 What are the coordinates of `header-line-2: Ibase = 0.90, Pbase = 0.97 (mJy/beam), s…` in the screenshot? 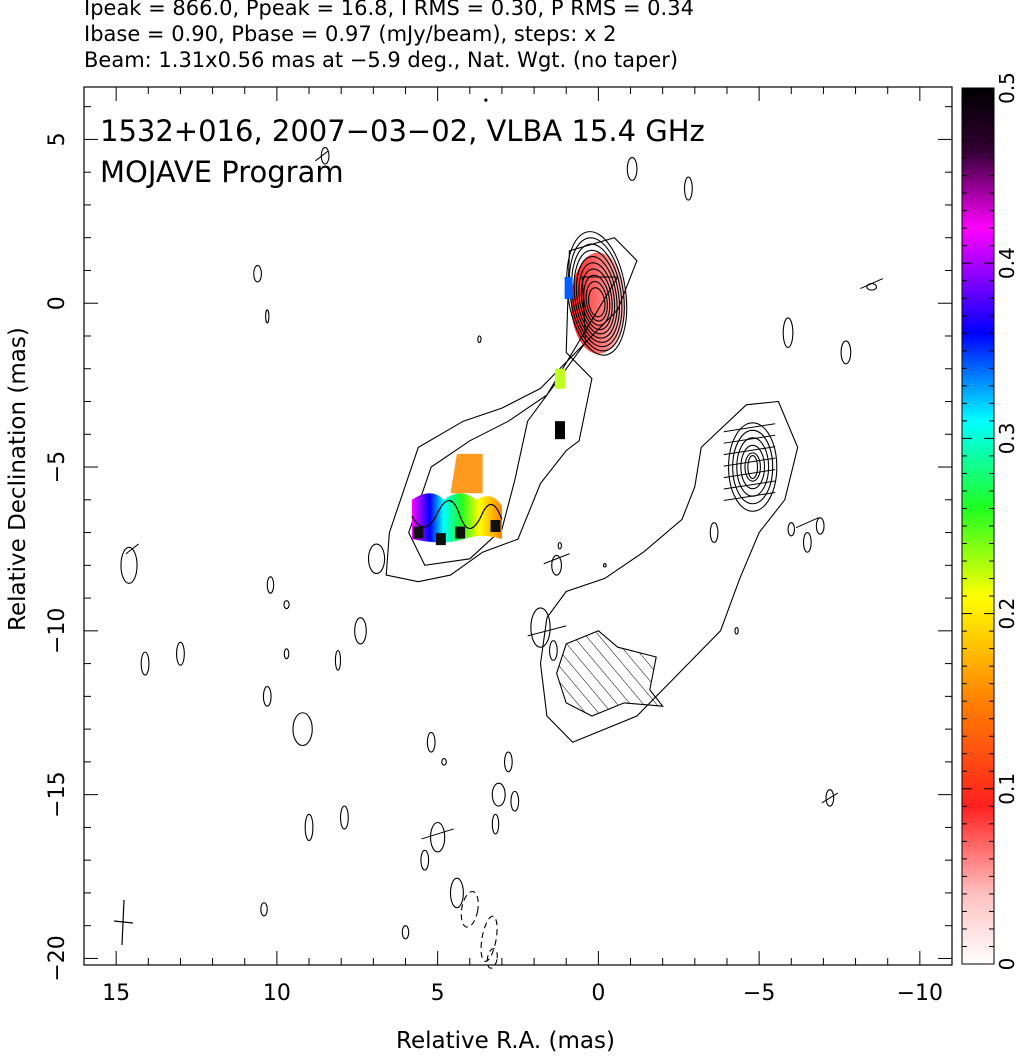 It's located at (350, 34).